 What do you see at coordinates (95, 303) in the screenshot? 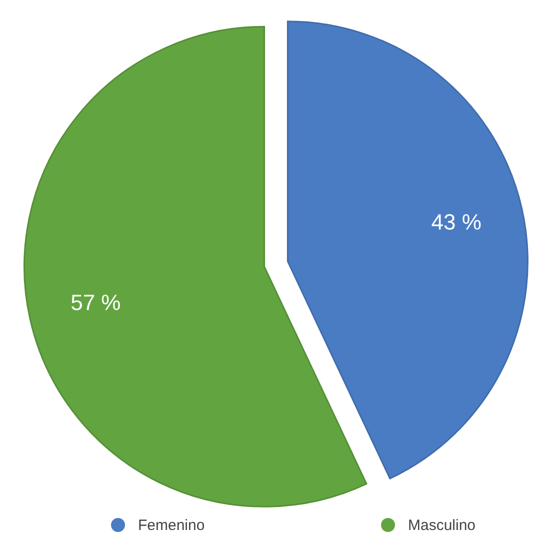
I see `data-label: 57 %` at bounding box center [95, 303].